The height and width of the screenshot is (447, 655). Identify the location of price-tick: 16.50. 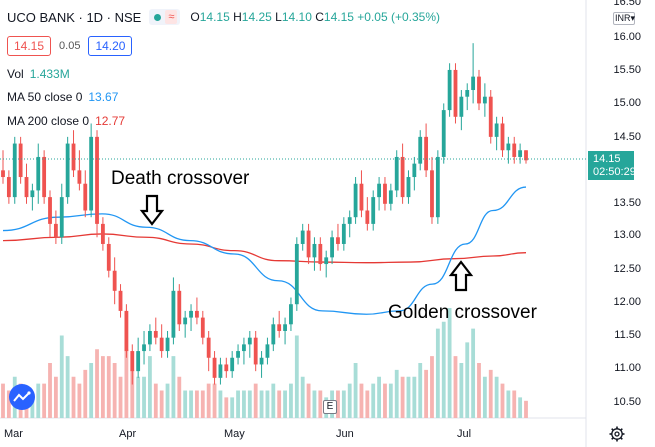
(627, 4).